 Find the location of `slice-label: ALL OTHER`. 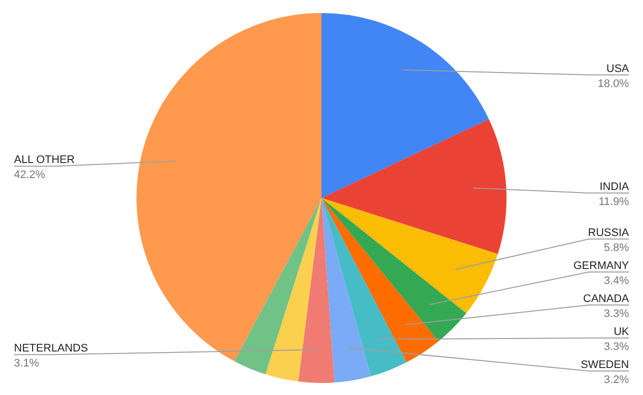

slice-label: ALL OTHER is located at coordinates (44, 160).